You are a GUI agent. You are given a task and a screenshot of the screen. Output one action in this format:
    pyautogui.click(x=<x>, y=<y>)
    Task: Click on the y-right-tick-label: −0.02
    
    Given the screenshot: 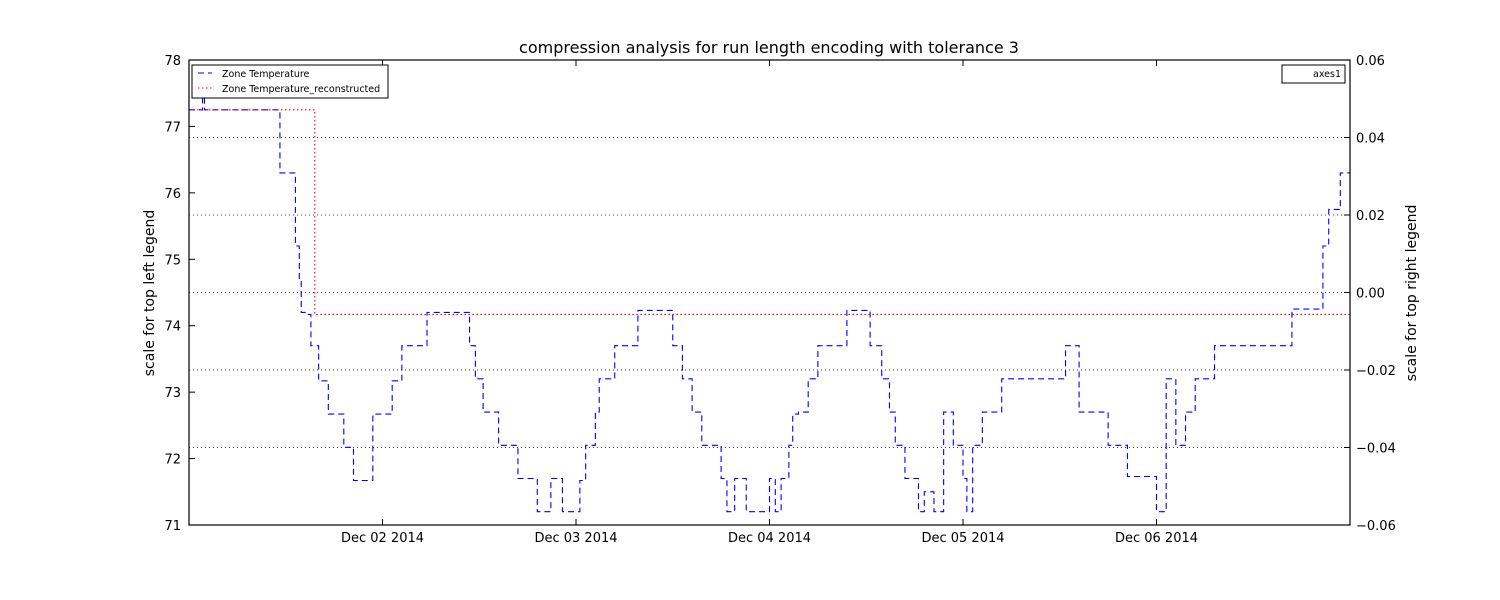 What is the action you would take?
    pyautogui.click(x=1376, y=371)
    